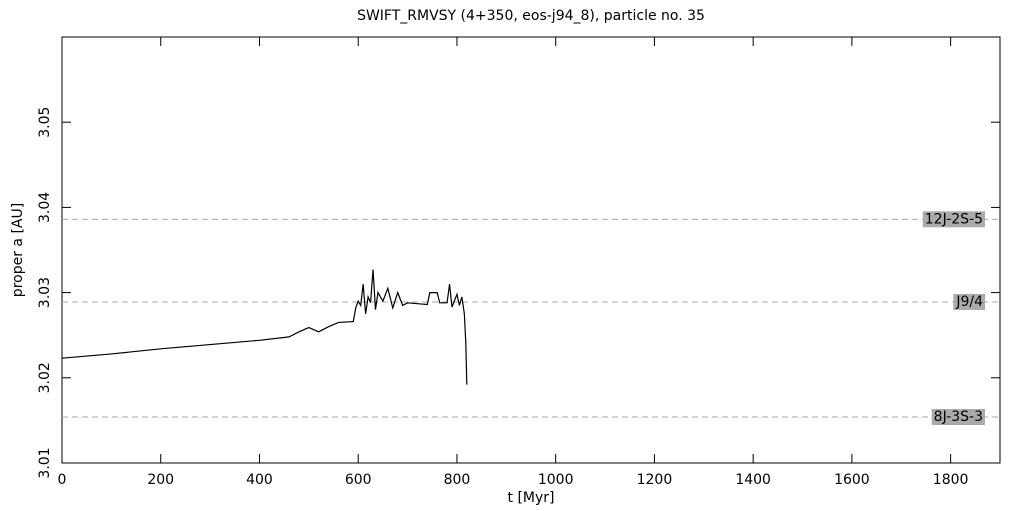 This screenshot has height=511, width=1021. I want to click on y-tick-label: 3.04, so click(45, 207).